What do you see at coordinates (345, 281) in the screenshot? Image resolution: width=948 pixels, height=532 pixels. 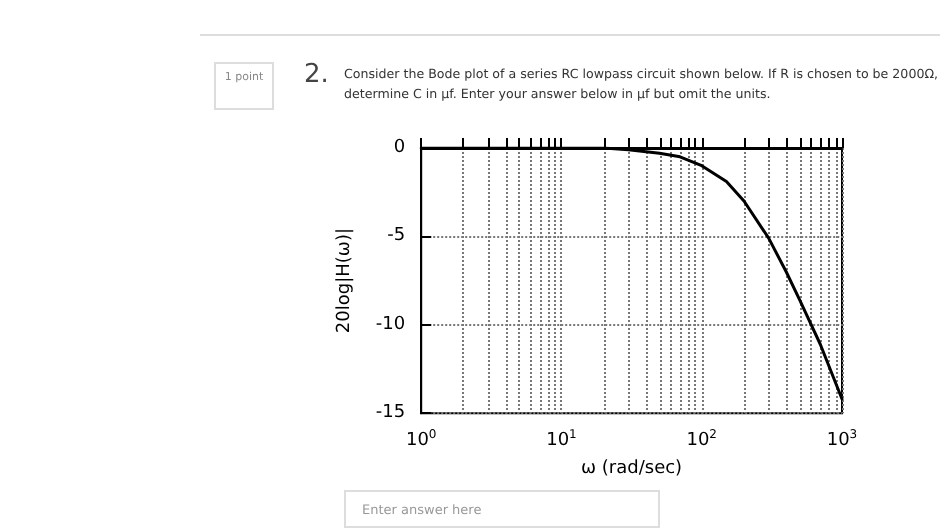 I see `y-axis-title: 20log|H(ω)|` at bounding box center [345, 281].